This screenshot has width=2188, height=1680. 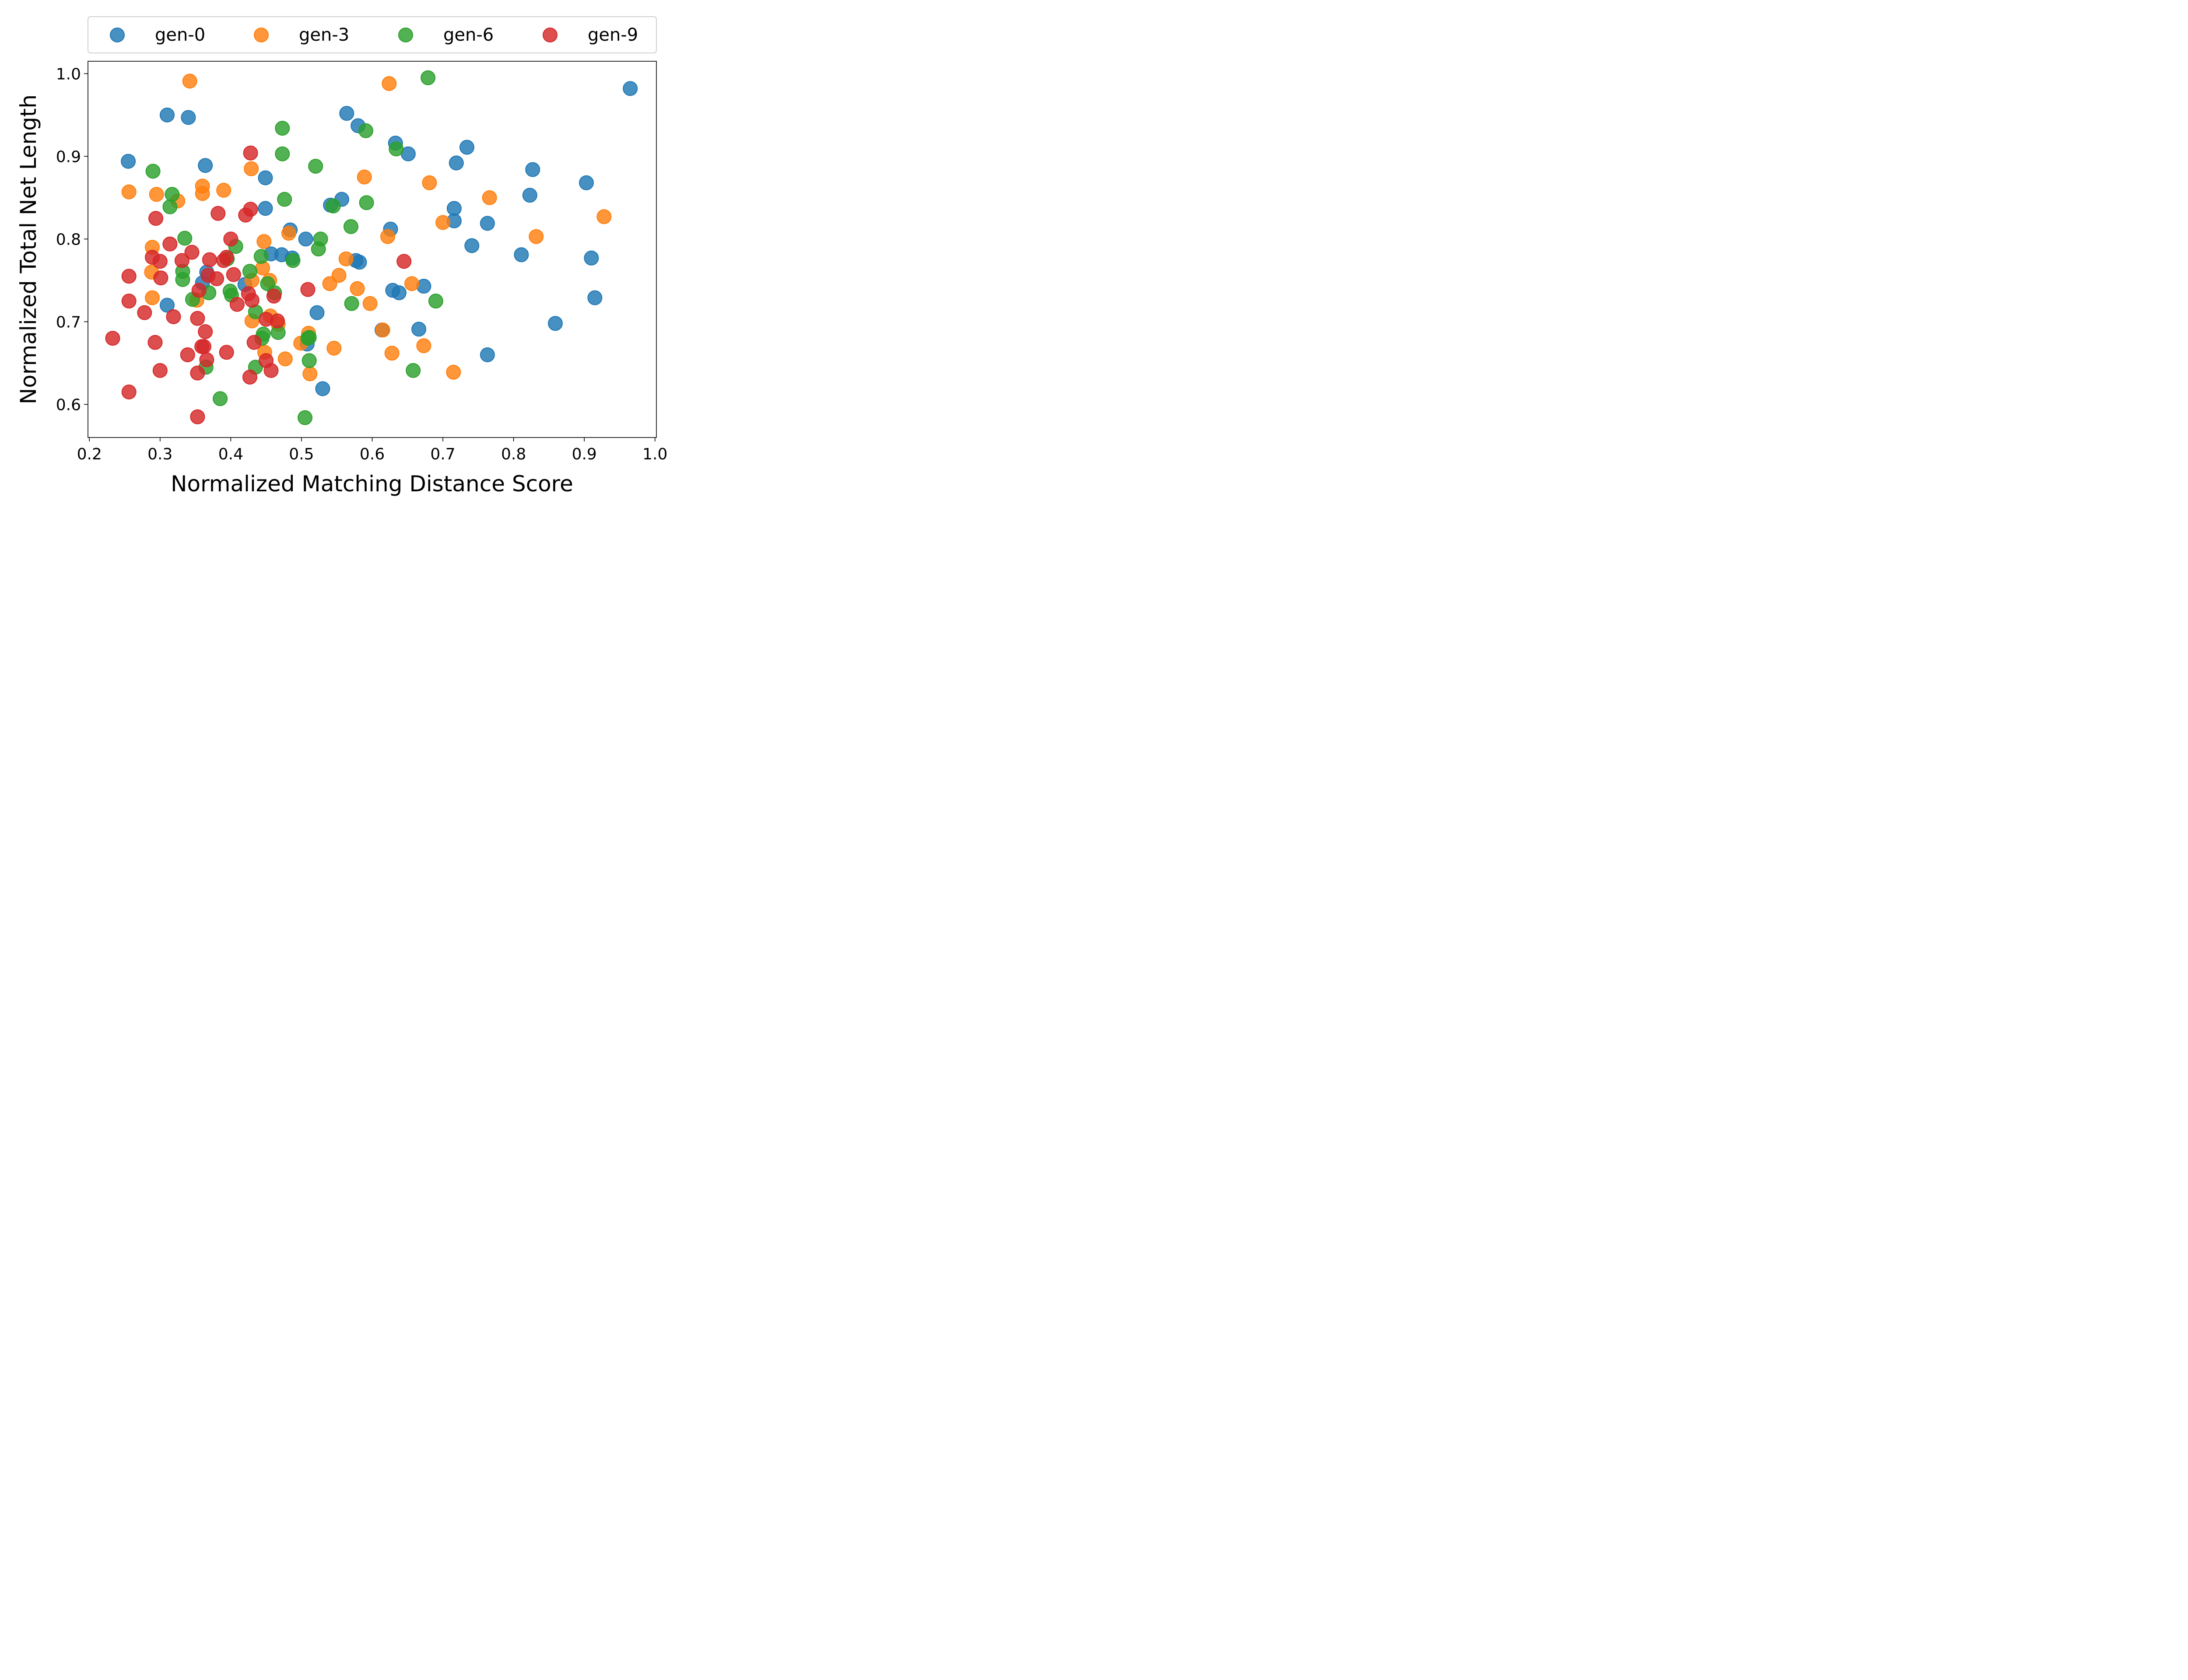 I want to click on x-tick-label: 1.0, so click(x=654, y=454).